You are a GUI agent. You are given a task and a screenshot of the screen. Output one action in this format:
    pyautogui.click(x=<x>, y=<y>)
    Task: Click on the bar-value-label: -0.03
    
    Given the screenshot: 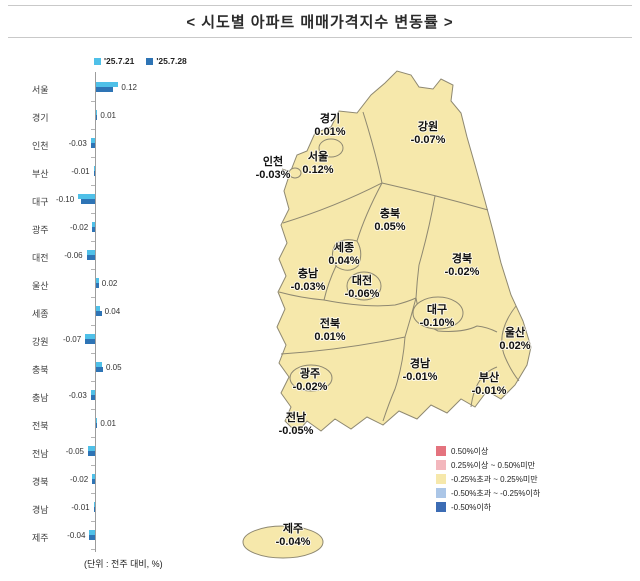 What is the action you would take?
    pyautogui.click(x=77, y=395)
    